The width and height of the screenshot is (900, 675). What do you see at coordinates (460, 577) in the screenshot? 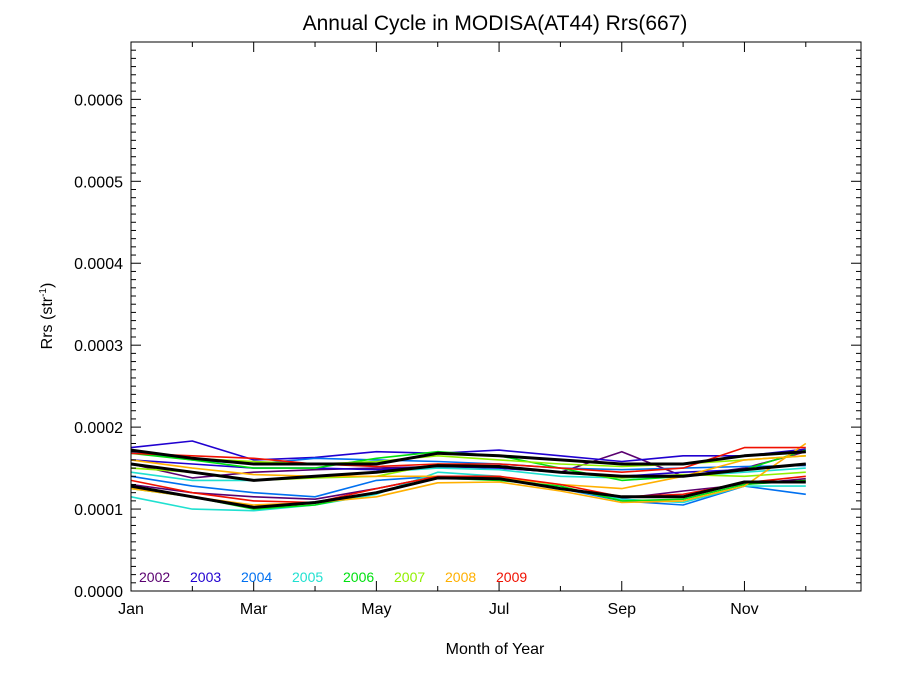
I see `legend-item-2008: 2008` at bounding box center [460, 577].